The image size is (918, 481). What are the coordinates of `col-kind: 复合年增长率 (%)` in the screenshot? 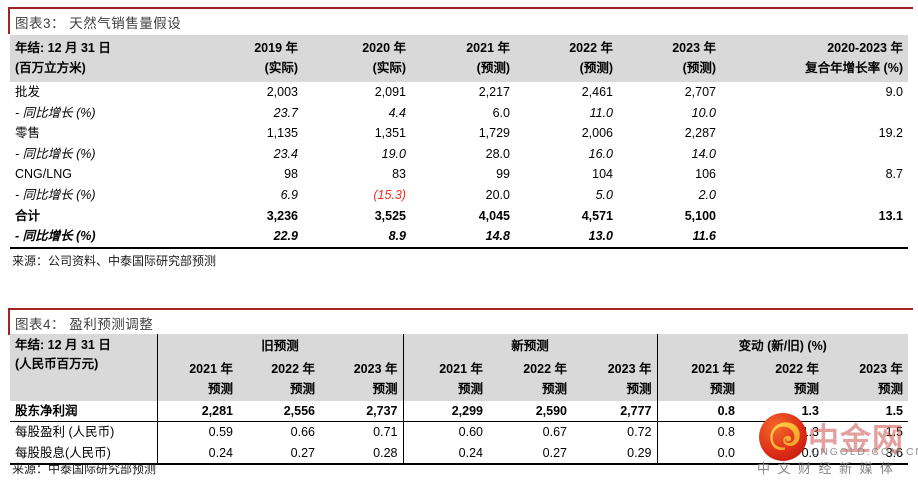 It's located at (854, 68).